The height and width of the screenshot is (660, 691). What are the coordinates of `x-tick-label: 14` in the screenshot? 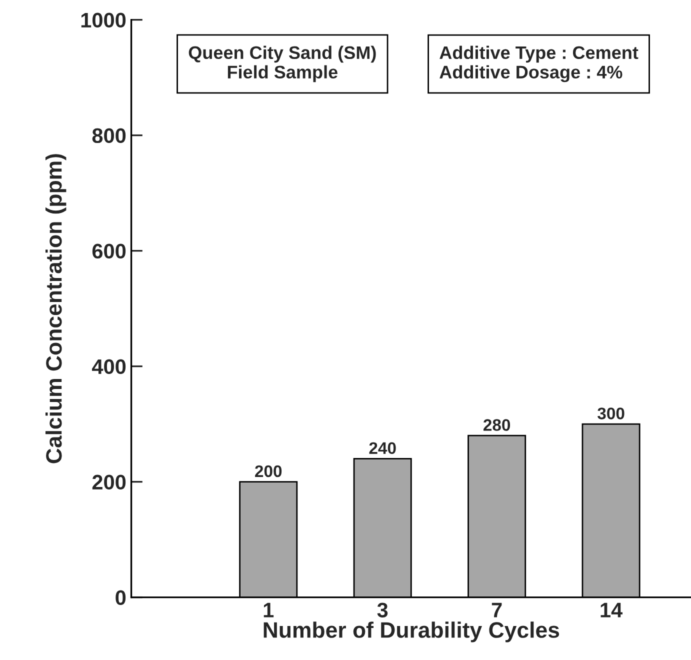 It's located at (611, 610).